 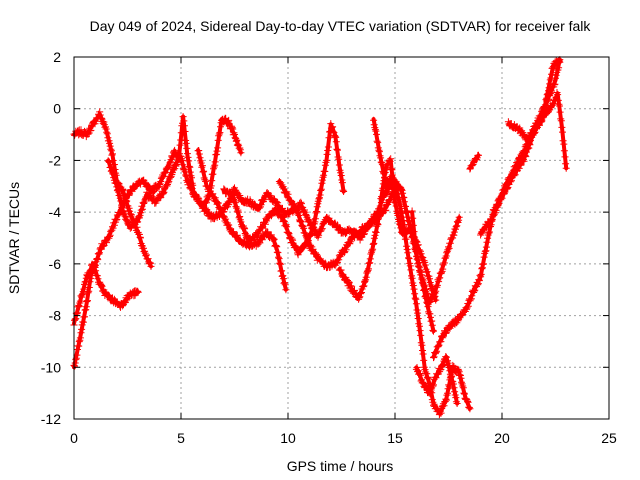 I want to click on x-axis-label: GPS time / hours, so click(x=340, y=466).